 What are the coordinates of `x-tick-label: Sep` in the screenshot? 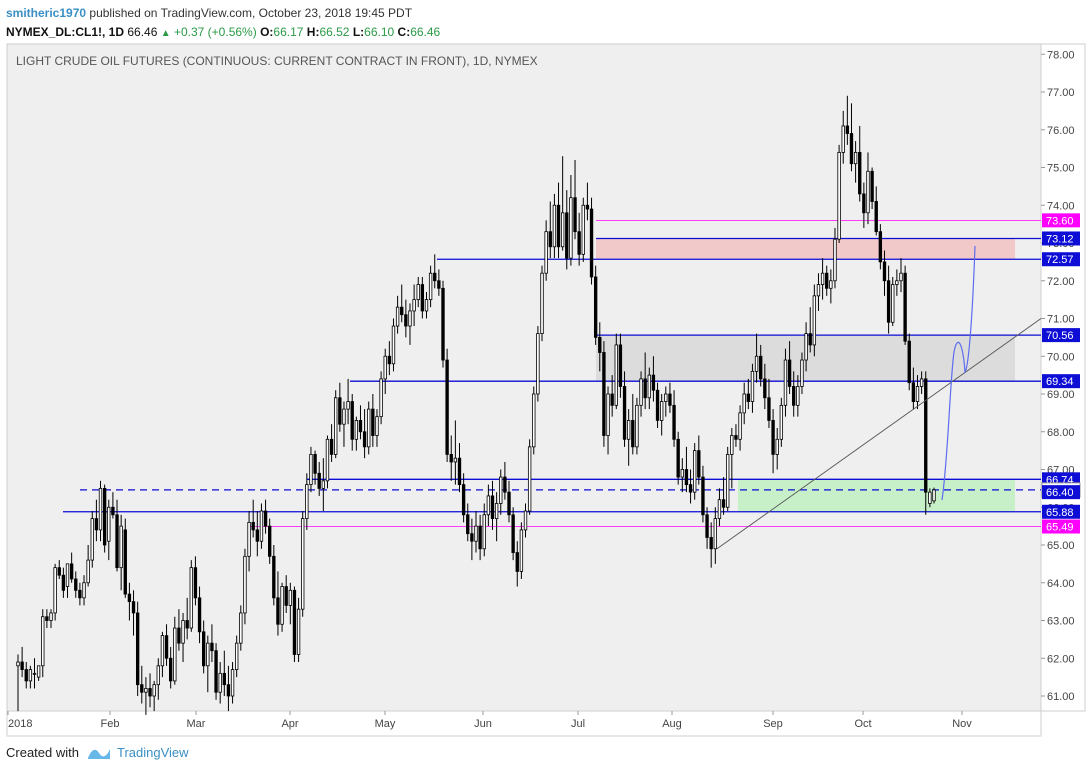 It's located at (773, 724).